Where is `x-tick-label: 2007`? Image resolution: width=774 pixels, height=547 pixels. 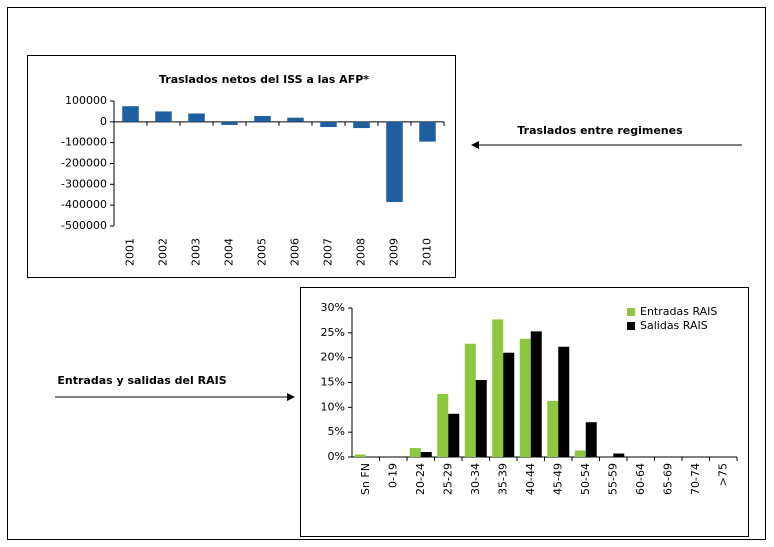 x-tick-label: 2007 is located at coordinates (328, 252).